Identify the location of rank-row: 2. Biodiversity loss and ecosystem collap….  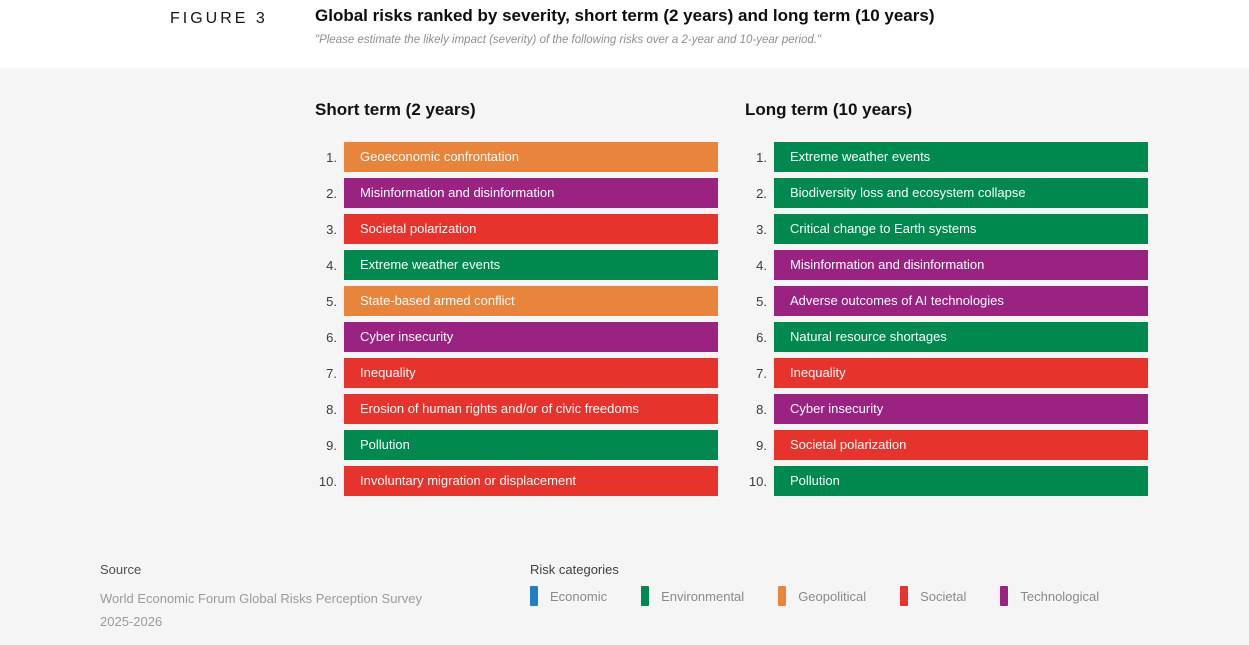
(946, 193).